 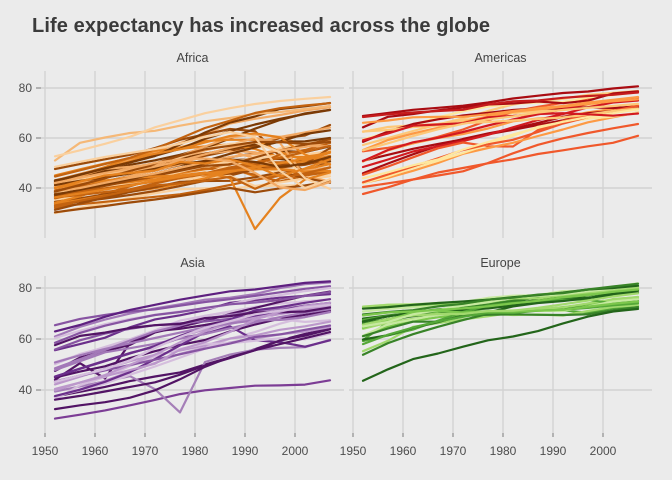 I want to click on line-africa-nigeria, so click(x=192, y=183).